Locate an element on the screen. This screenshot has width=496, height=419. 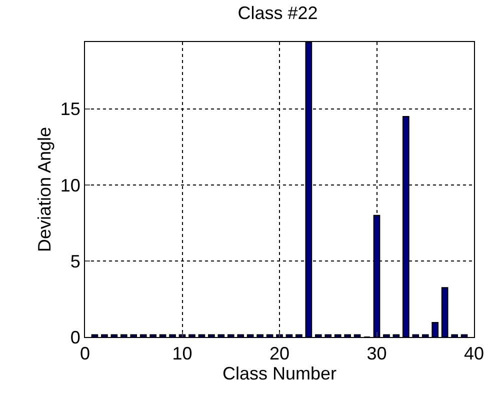
y-axis-title: Deviation Angle is located at coordinates (44, 189).